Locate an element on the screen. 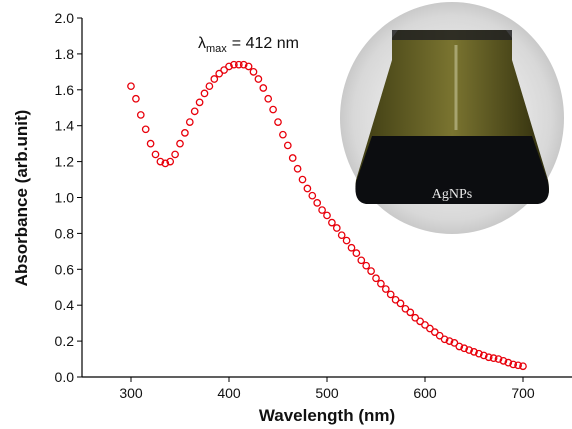 The width and height of the screenshot is (572, 429). x-tick-label: 600 is located at coordinates (425, 393).